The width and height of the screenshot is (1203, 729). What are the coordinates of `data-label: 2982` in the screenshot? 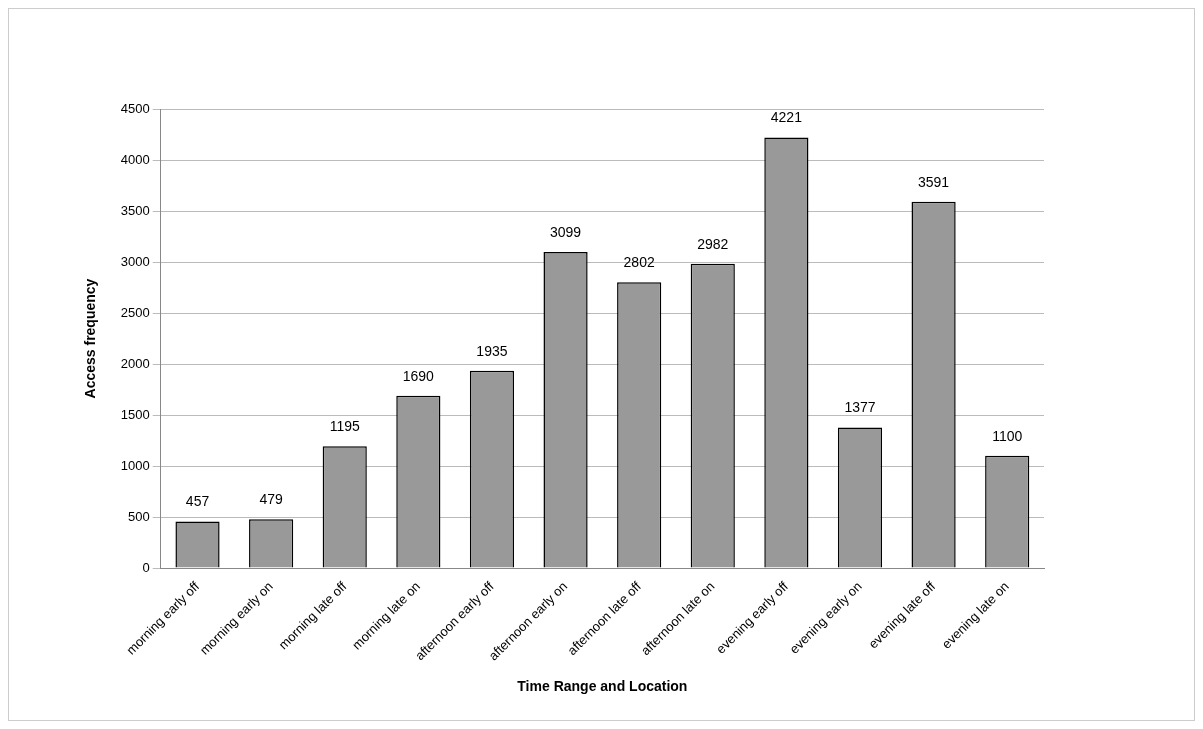 It's located at (713, 243).